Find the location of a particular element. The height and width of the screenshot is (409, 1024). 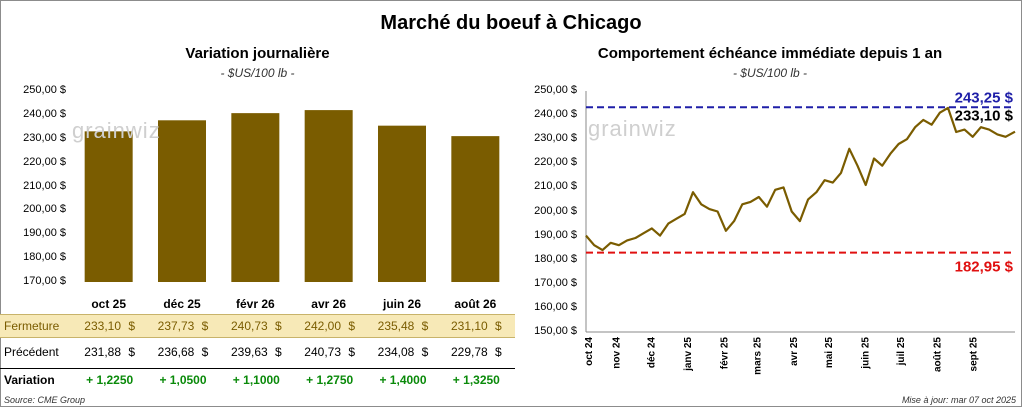

x-tick-label: avr 25 is located at coordinates (794, 351).